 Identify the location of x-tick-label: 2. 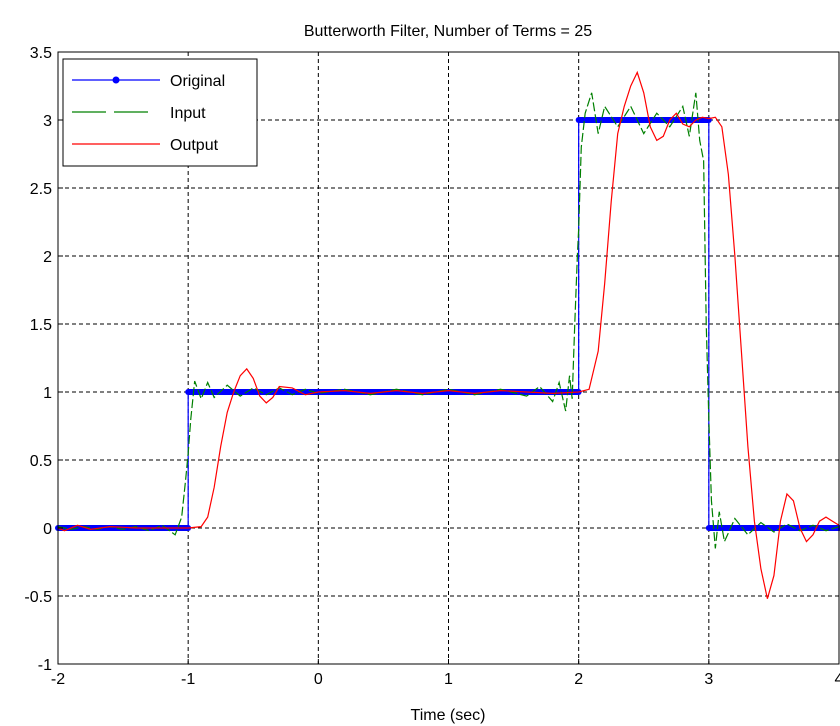
(578, 679).